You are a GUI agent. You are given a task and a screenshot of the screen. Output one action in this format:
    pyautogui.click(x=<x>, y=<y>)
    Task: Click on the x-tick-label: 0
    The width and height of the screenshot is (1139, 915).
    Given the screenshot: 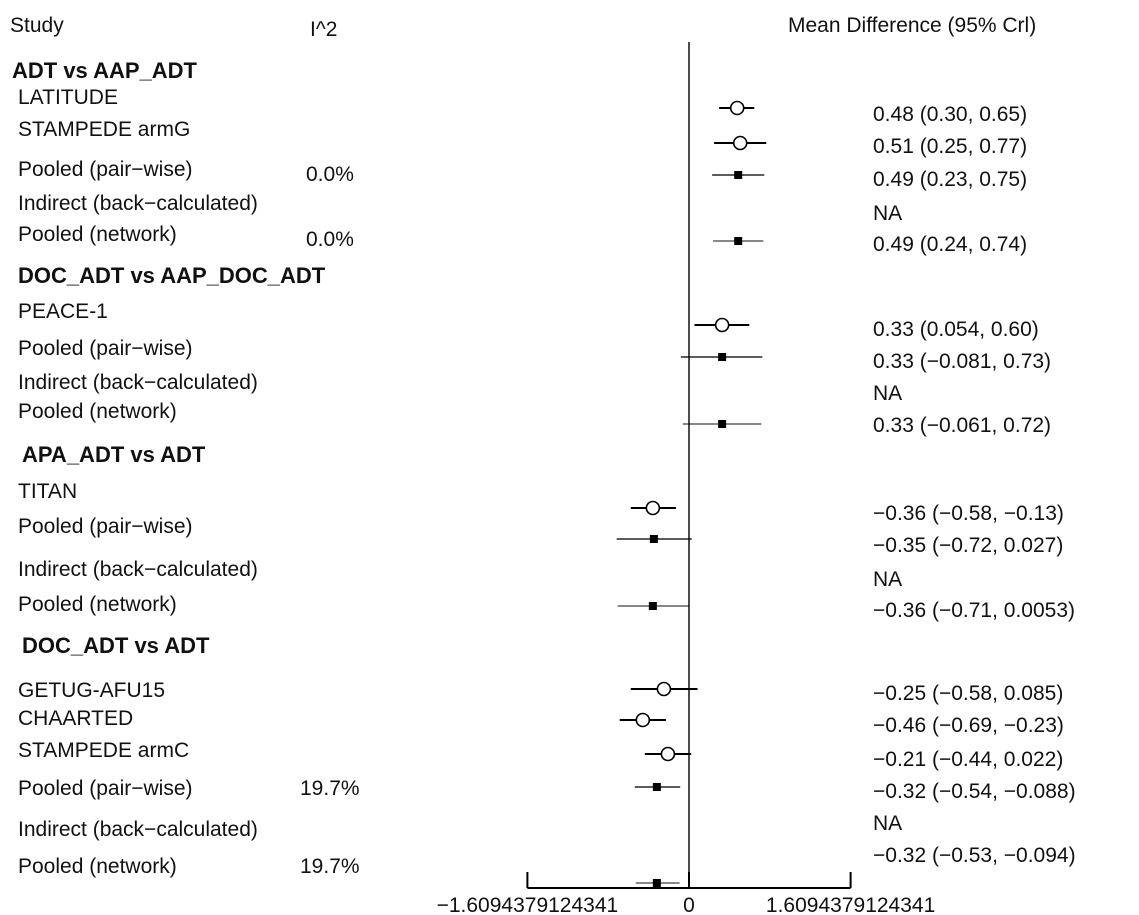 What is the action you would take?
    pyautogui.click(x=689, y=904)
    